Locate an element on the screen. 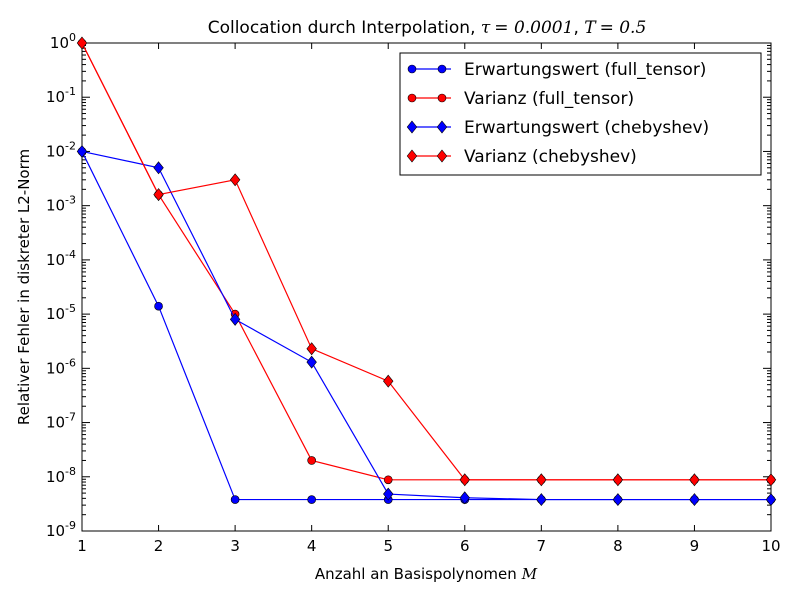  title-T-symbol: T is located at coordinates (590, 28).